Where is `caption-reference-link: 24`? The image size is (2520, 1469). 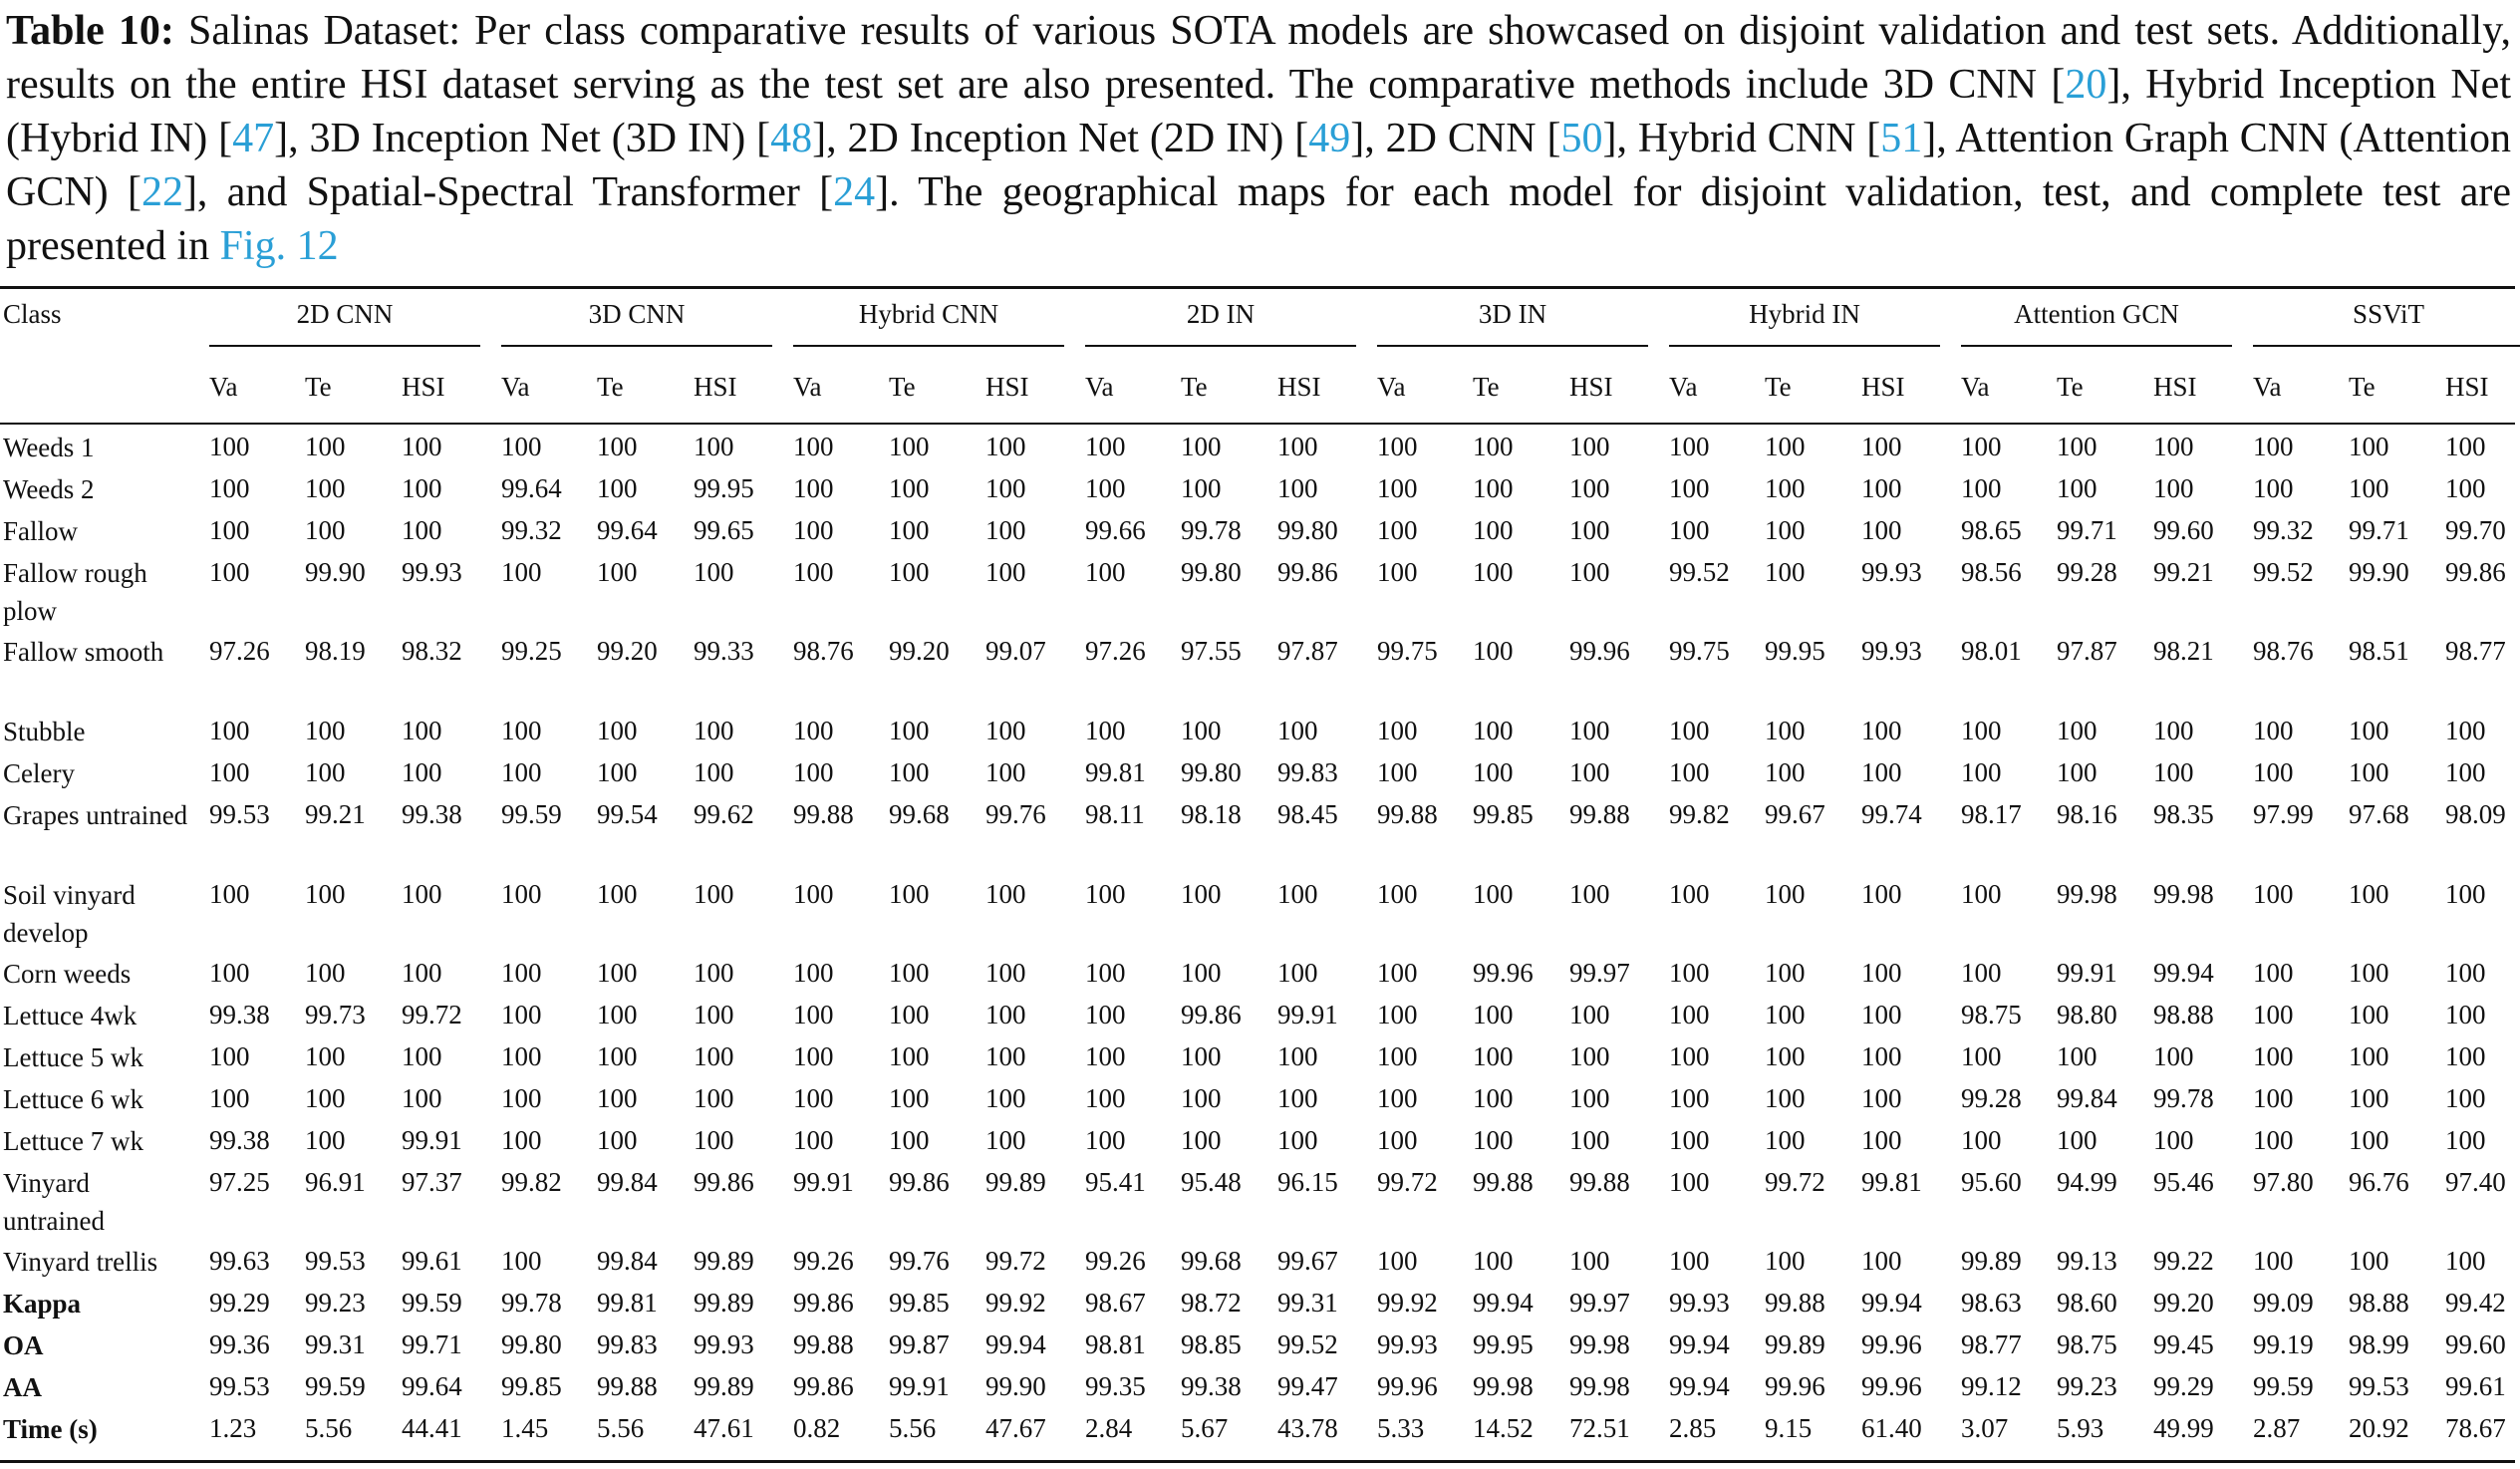 caption-reference-link: 24 is located at coordinates (854, 192).